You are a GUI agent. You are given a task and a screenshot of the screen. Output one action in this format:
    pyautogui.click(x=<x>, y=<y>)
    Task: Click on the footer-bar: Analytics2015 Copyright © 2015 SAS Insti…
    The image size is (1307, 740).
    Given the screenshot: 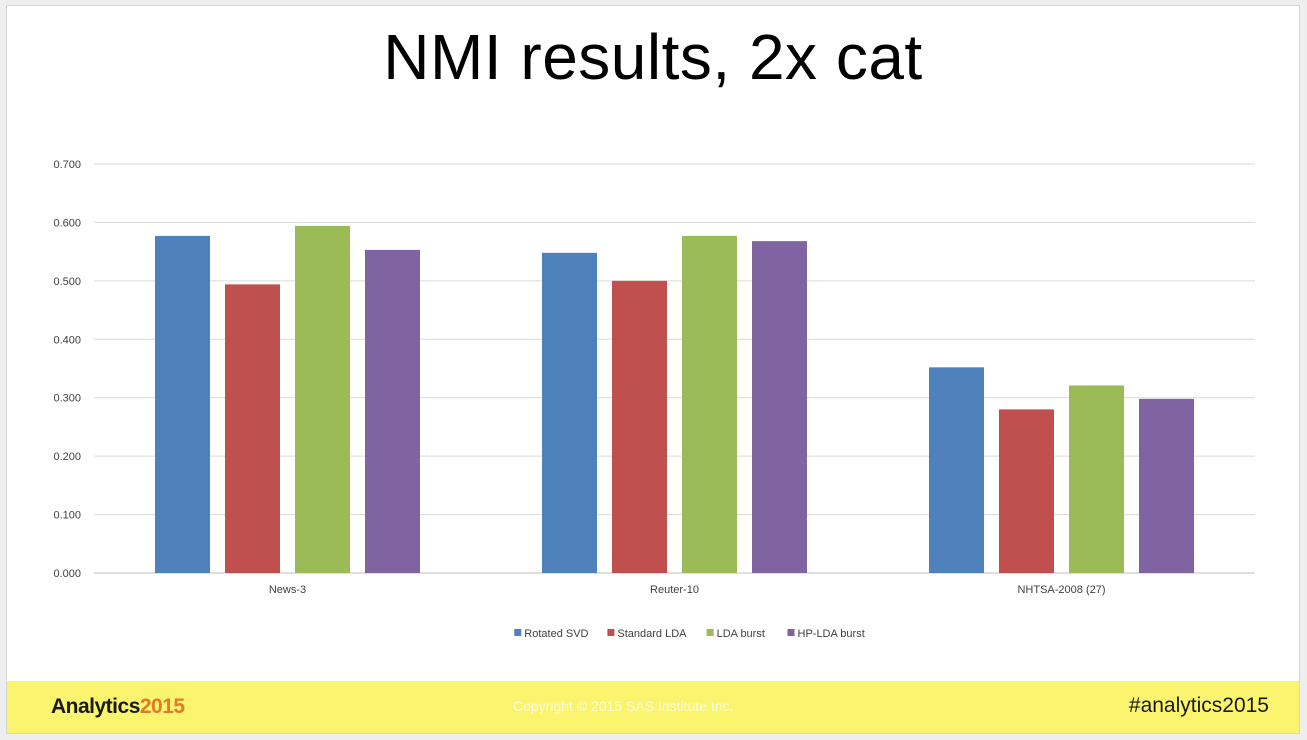 What is the action you would take?
    pyautogui.click(x=653, y=707)
    